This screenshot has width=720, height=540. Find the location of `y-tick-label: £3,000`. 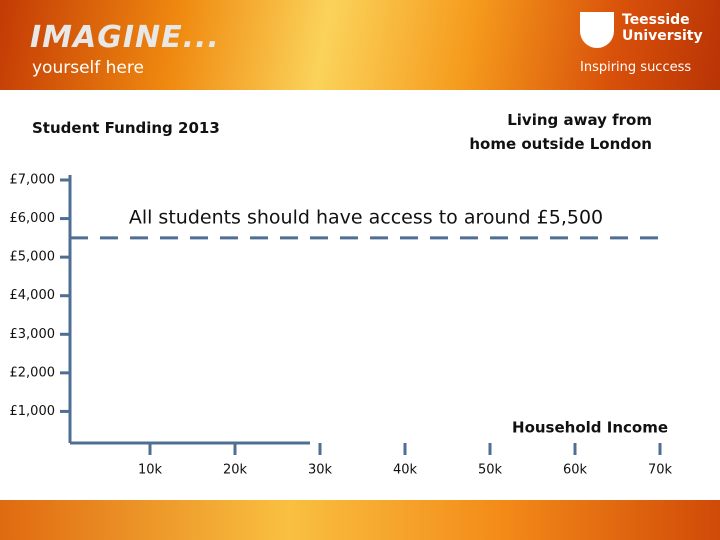

y-tick-label: £3,000 is located at coordinates (33, 334).